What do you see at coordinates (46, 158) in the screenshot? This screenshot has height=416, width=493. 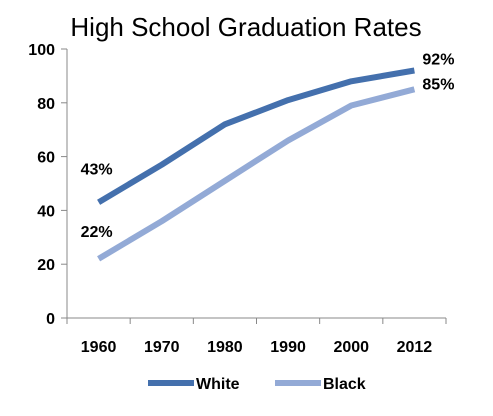 I see `y-tick-label: 60` at bounding box center [46, 158].